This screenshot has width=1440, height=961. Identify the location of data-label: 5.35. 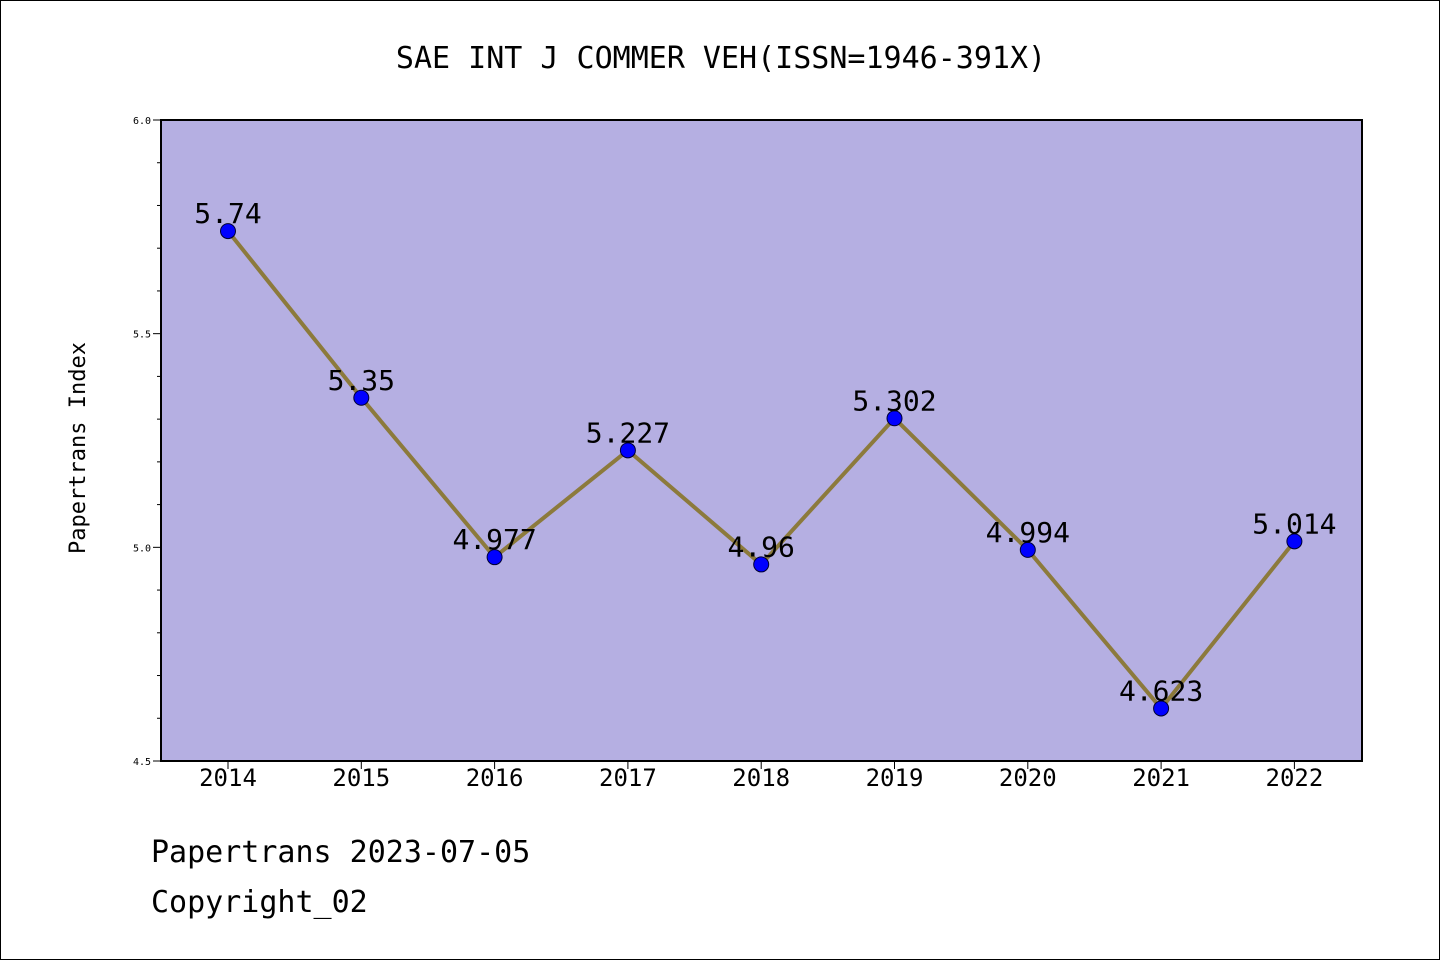
(361, 380).